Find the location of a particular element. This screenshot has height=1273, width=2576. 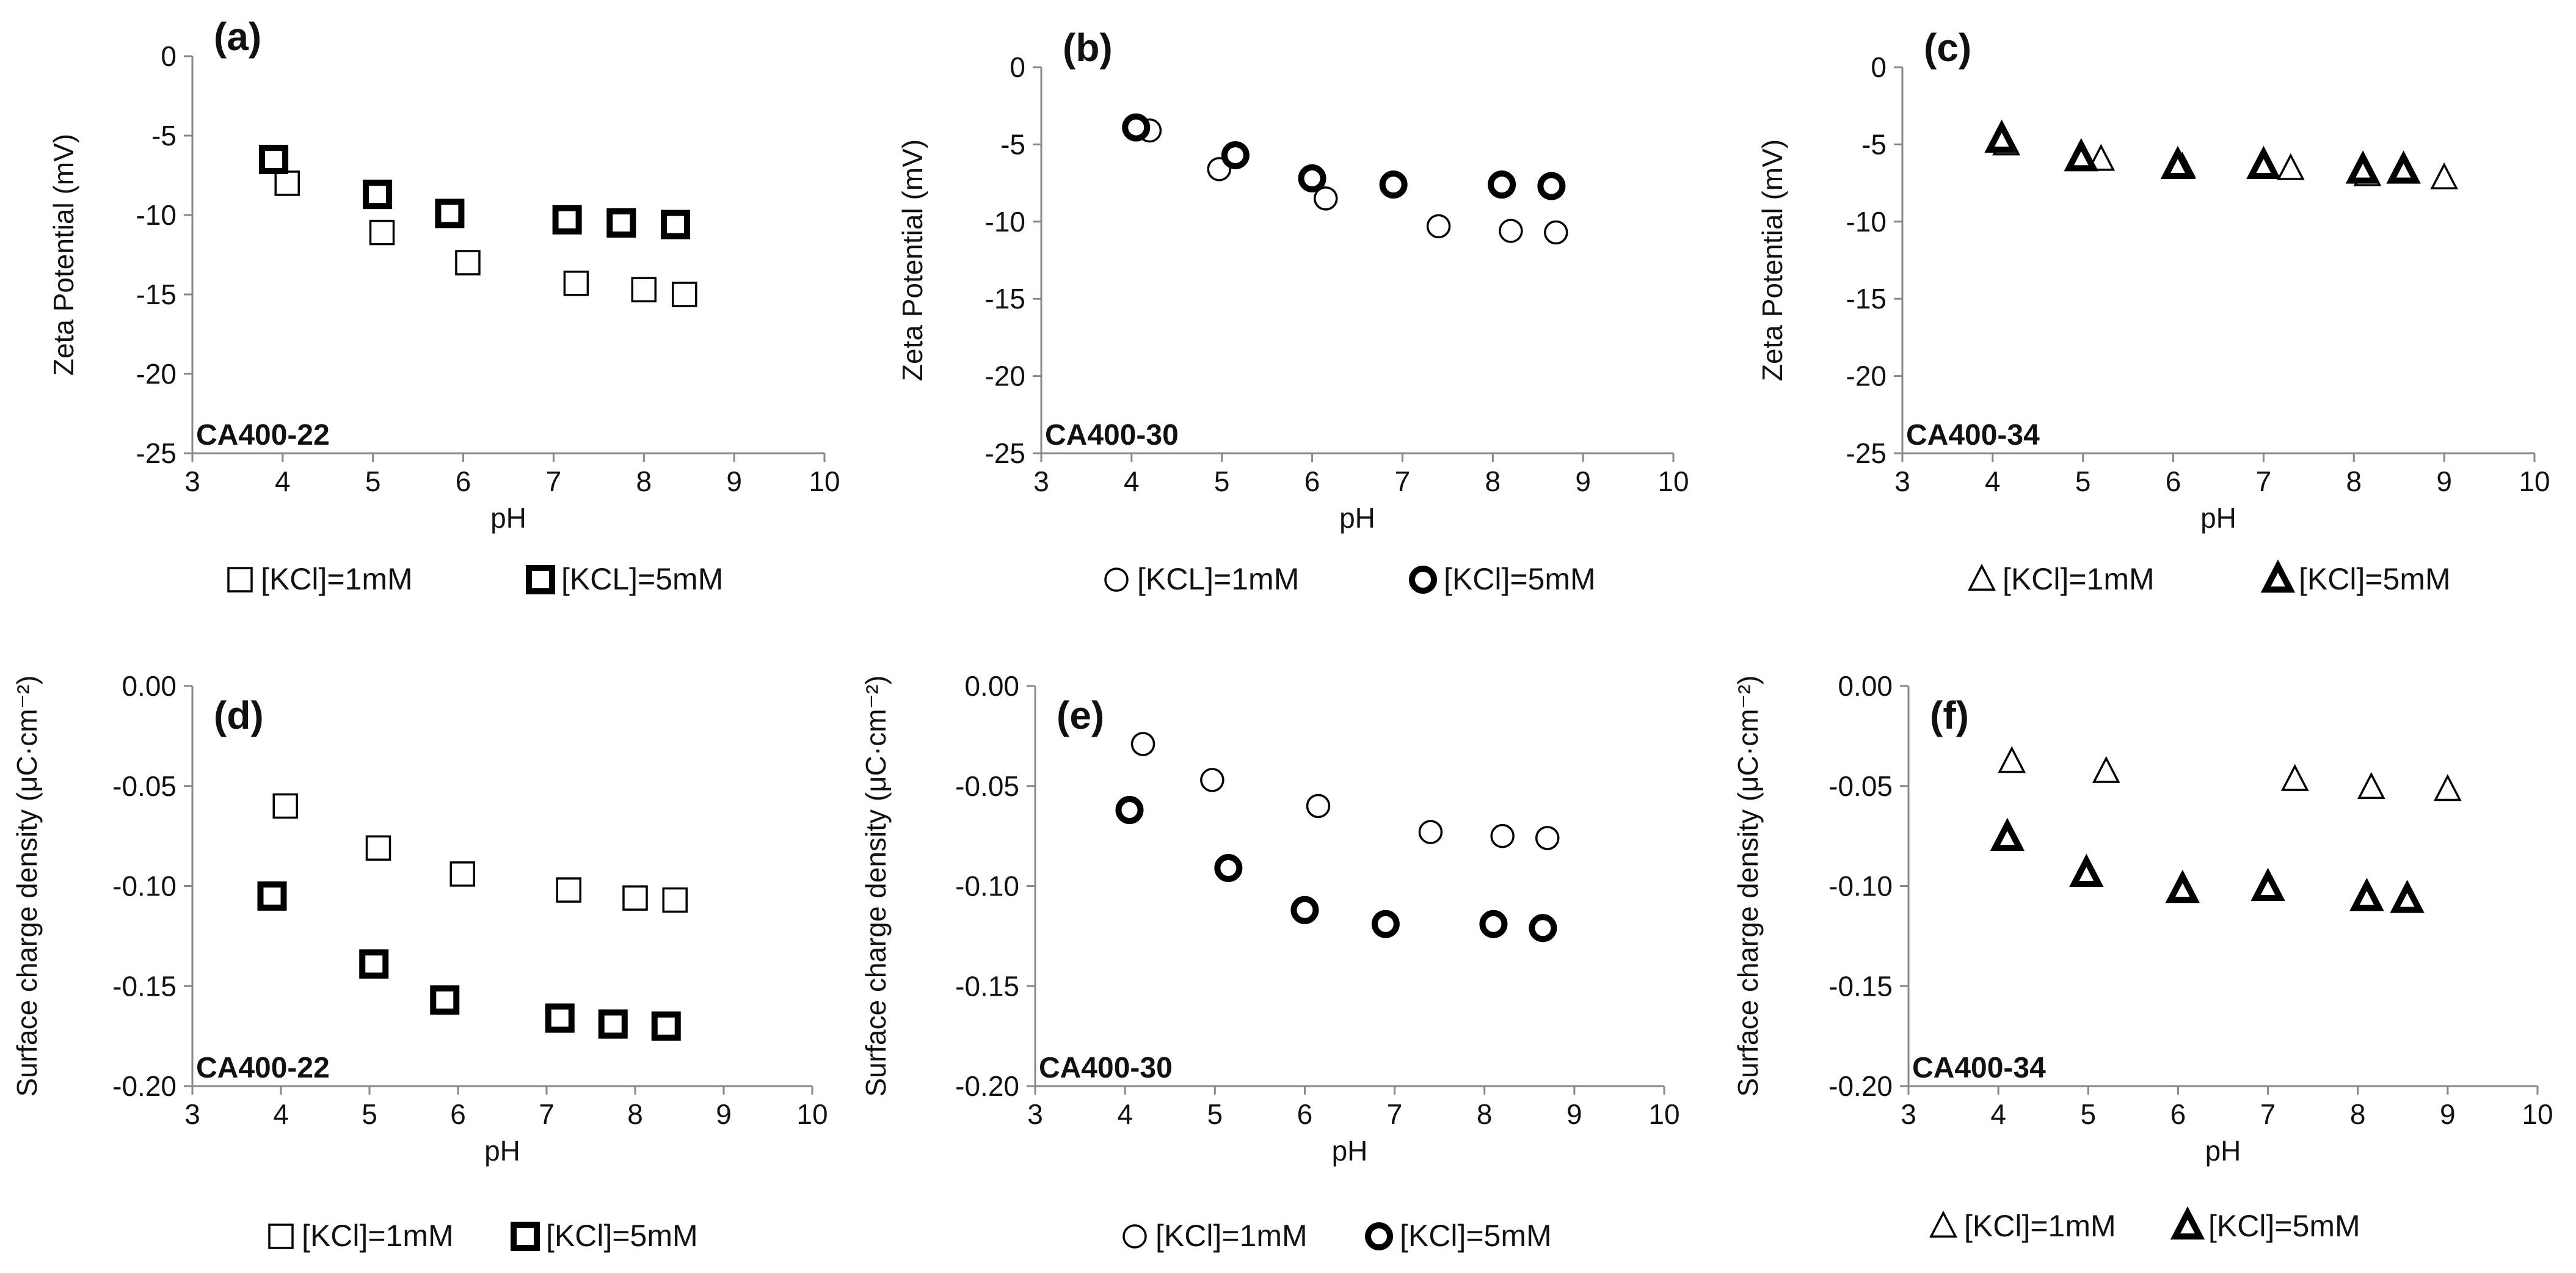

legend-label: [KCL]=1mM is located at coordinates (1218, 579).